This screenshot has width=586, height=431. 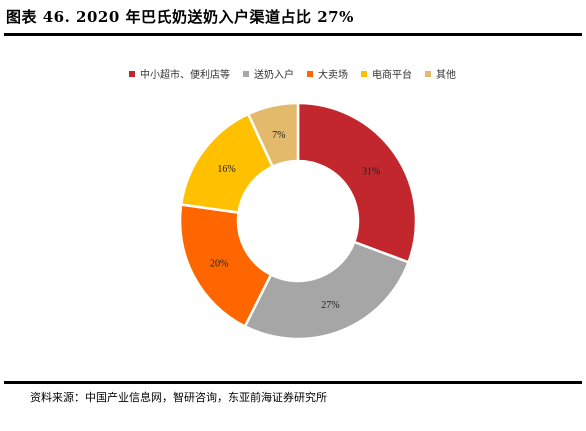 I want to click on chart-legend: 中小超市、便利店等 送奶入户 大卖场 电商平台 其他, so click(x=292, y=74).